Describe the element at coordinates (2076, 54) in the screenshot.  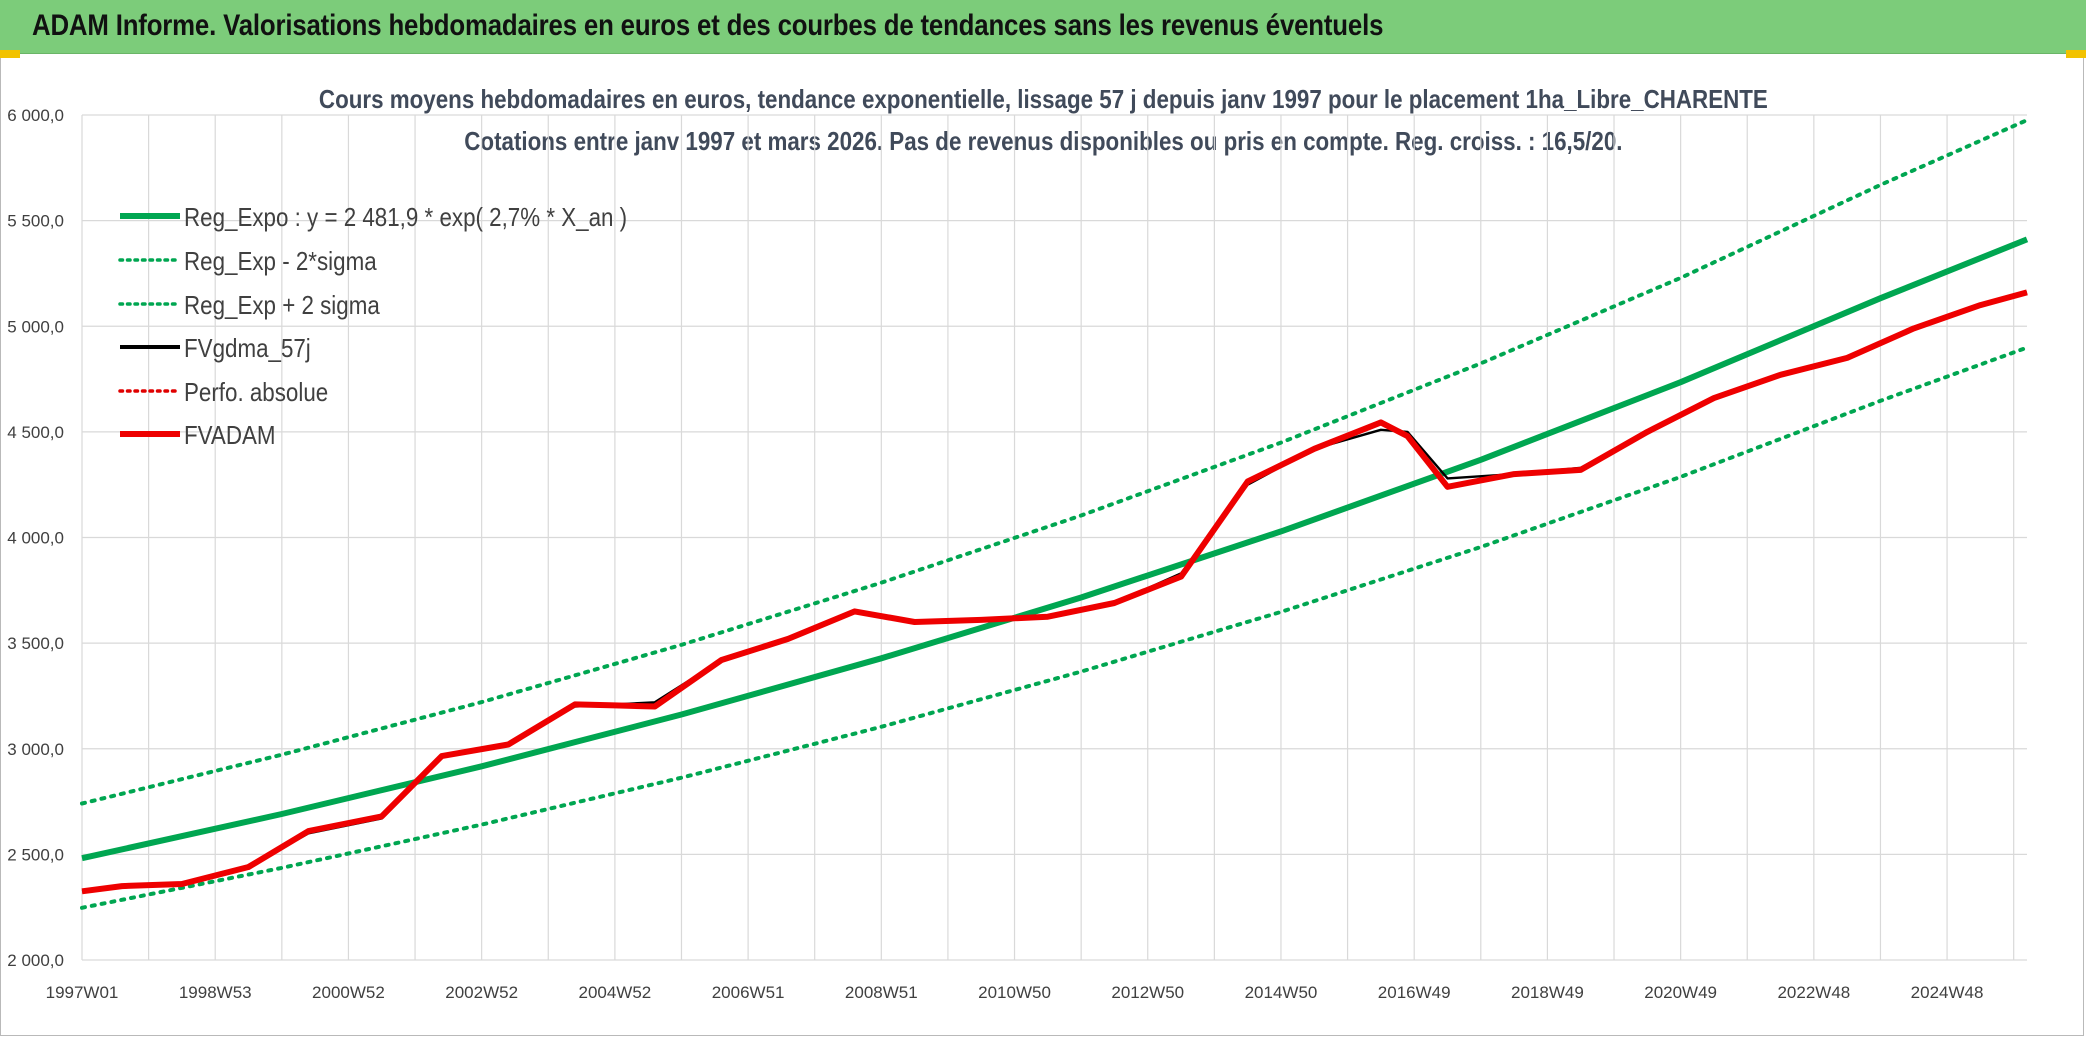
I see `corner-marker-right` at that location.